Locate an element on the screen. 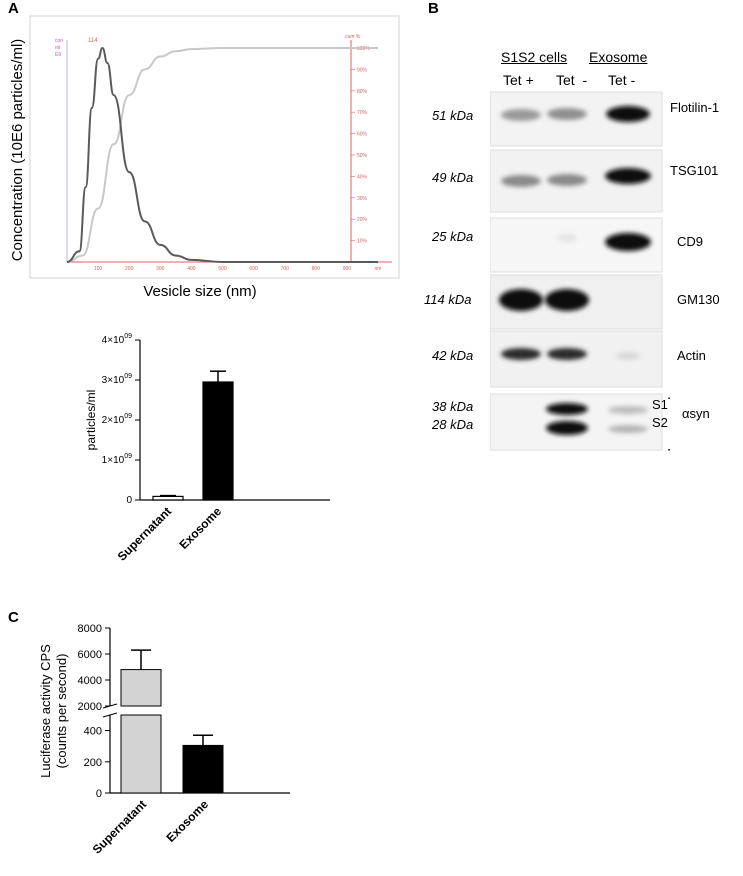 Image resolution: width=743 pixels, height=876 pixels. panel-label-c: C is located at coordinates (13, 617).